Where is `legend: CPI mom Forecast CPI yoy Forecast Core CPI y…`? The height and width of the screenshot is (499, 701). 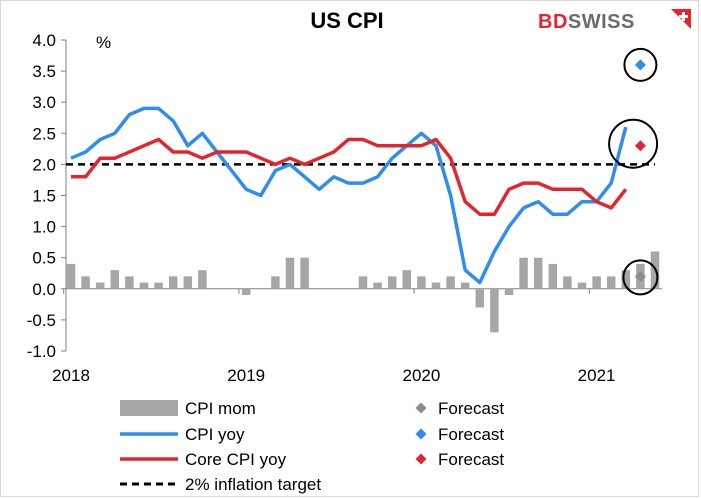 legend: CPI mom Forecast CPI yoy Forecast Core CPI y… is located at coordinates (312, 446).